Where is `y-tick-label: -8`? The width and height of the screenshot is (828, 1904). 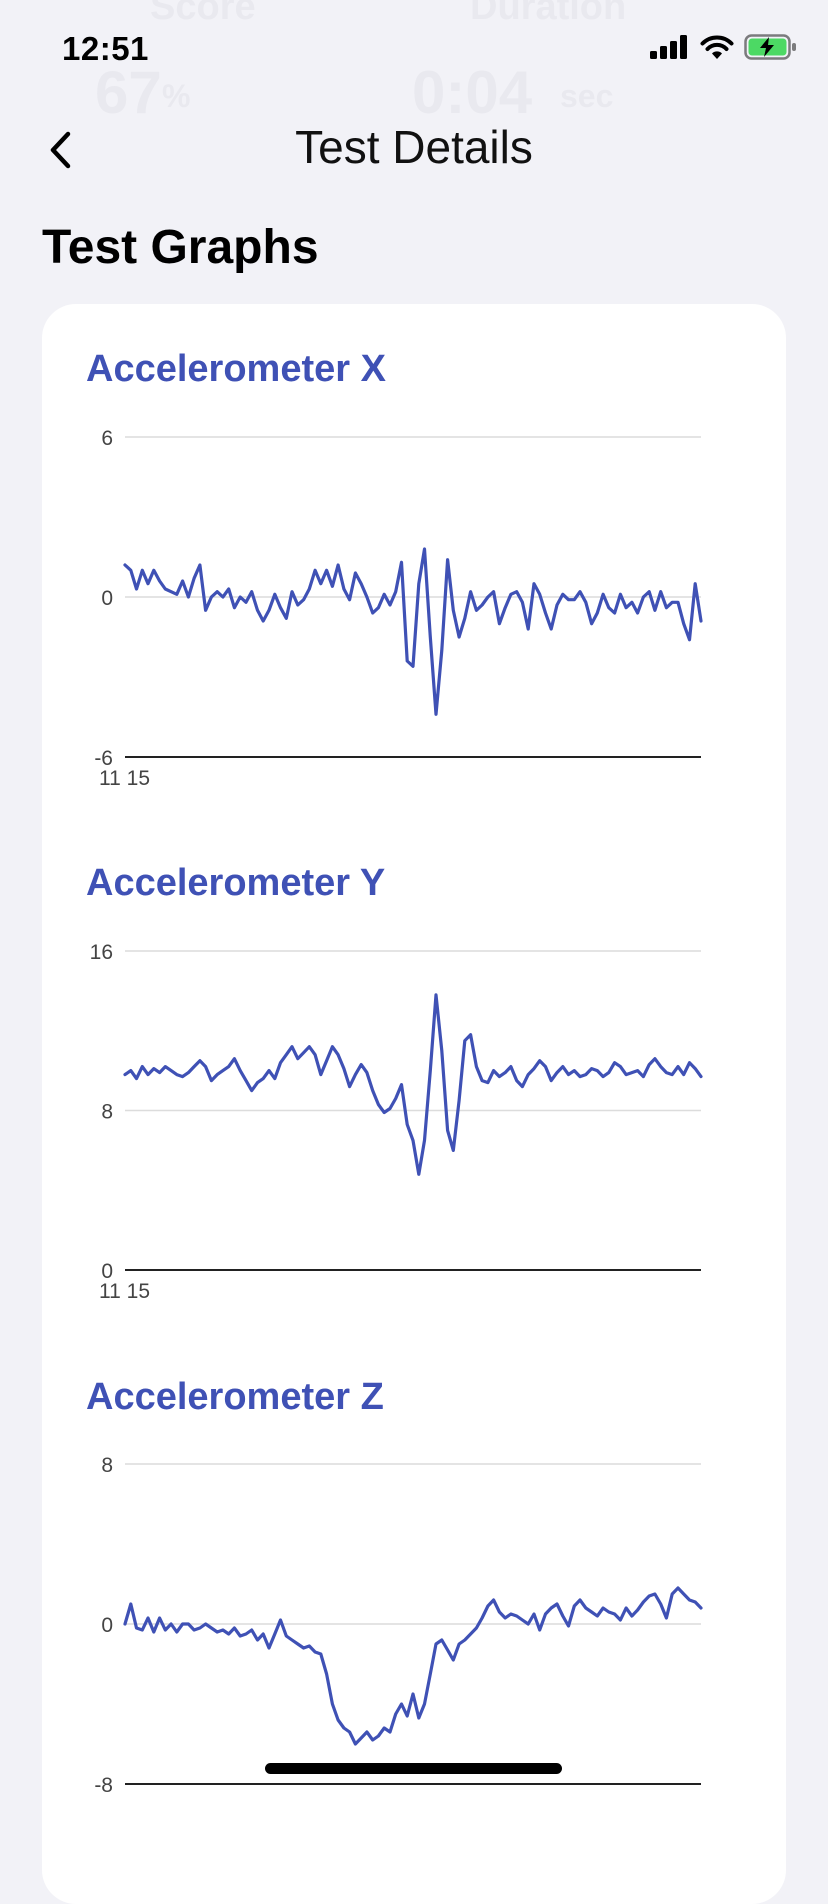
y-tick-label: -8 is located at coordinates (103, 1783).